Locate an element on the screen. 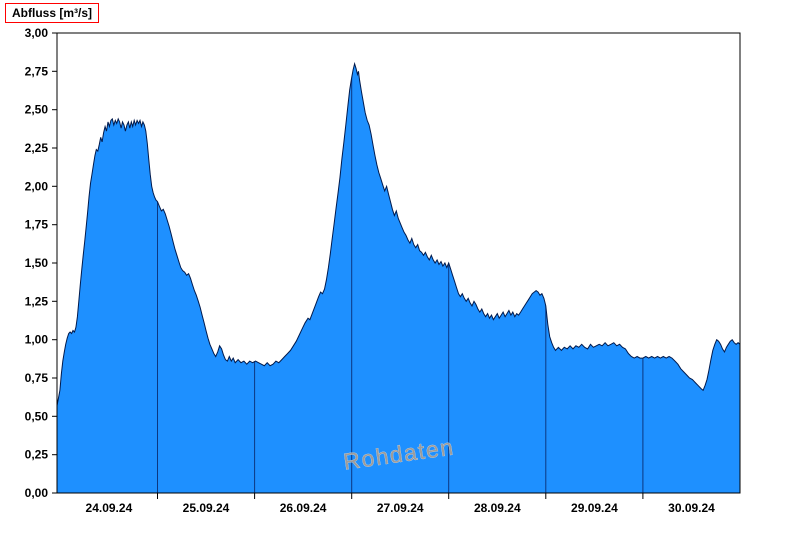 The height and width of the screenshot is (550, 800). y-tick-label: 3,00 is located at coordinates (37, 33).